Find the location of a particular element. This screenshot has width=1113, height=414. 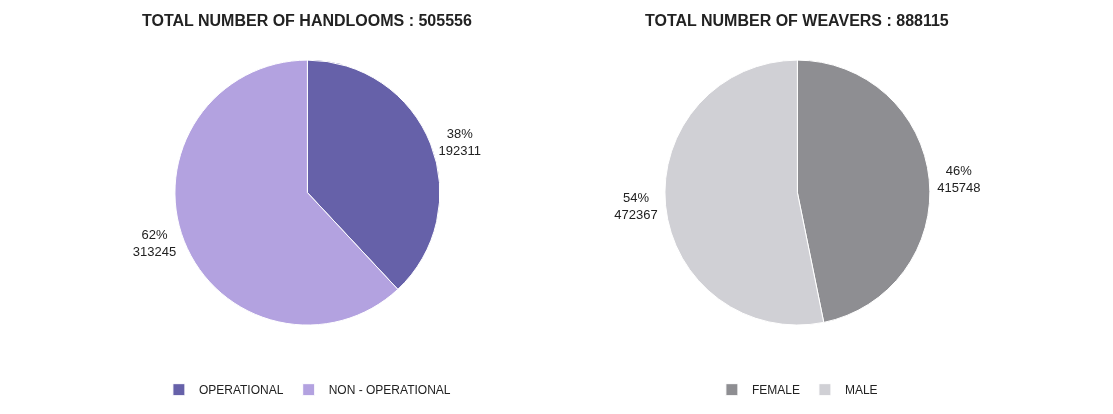

data-label: 38% 192311 is located at coordinates (460, 141).